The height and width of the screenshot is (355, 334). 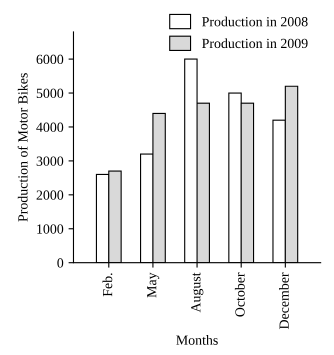 I want to click on x-tick-label: May, so click(x=153, y=285).